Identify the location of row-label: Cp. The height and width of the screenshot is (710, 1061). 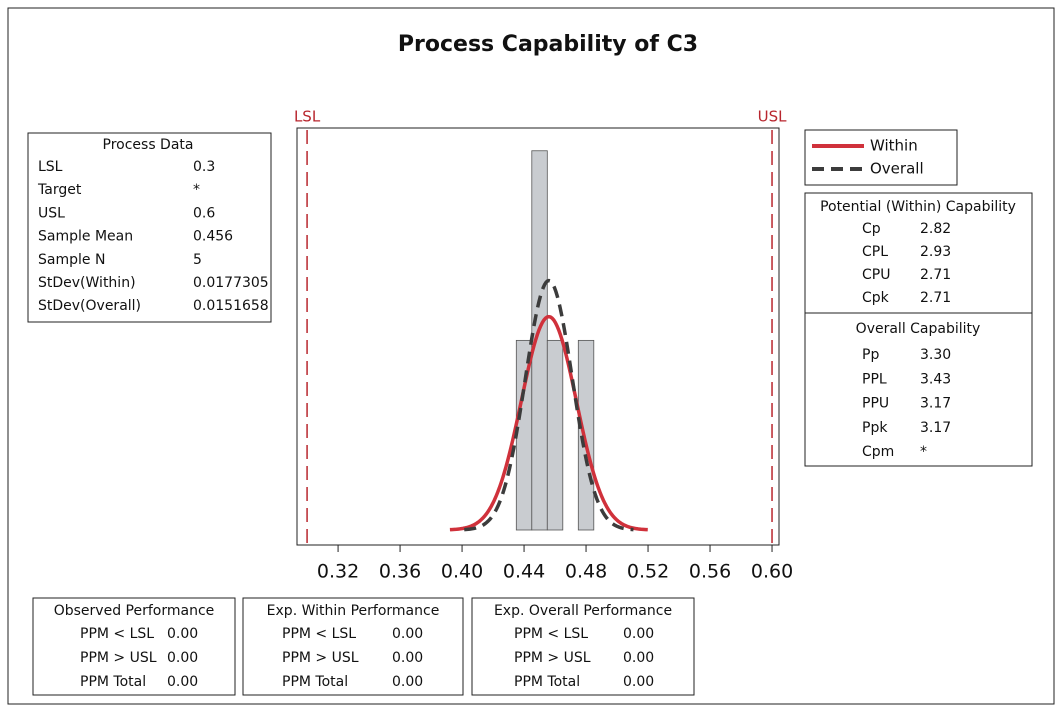
(871, 229).